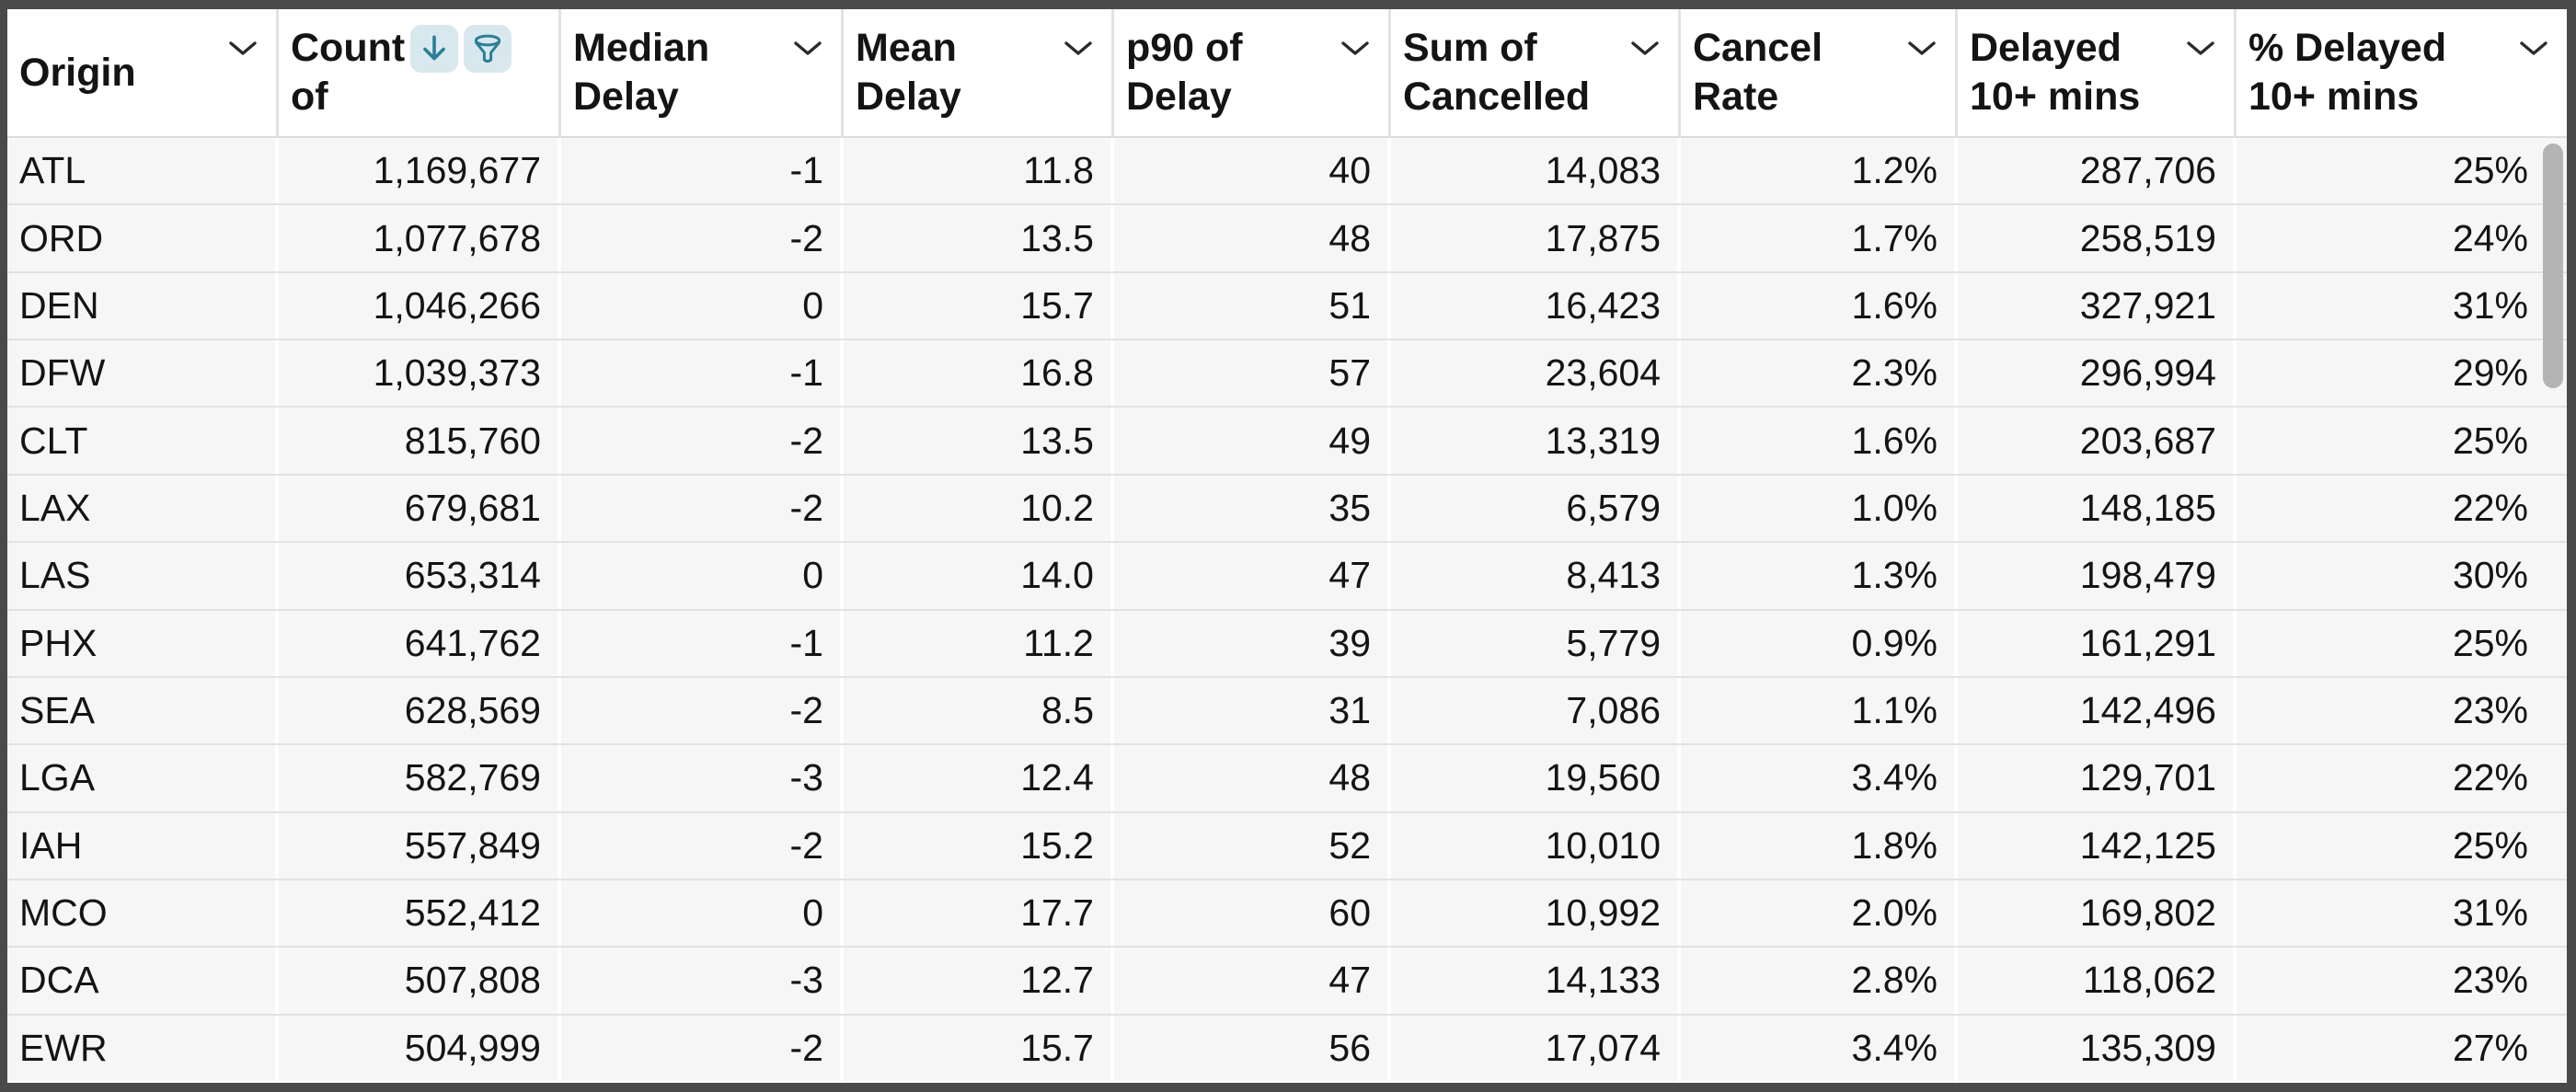 The image size is (2576, 1092). Describe the element at coordinates (420, 778) in the screenshot. I see `cell-count-of: 582,769` at that location.